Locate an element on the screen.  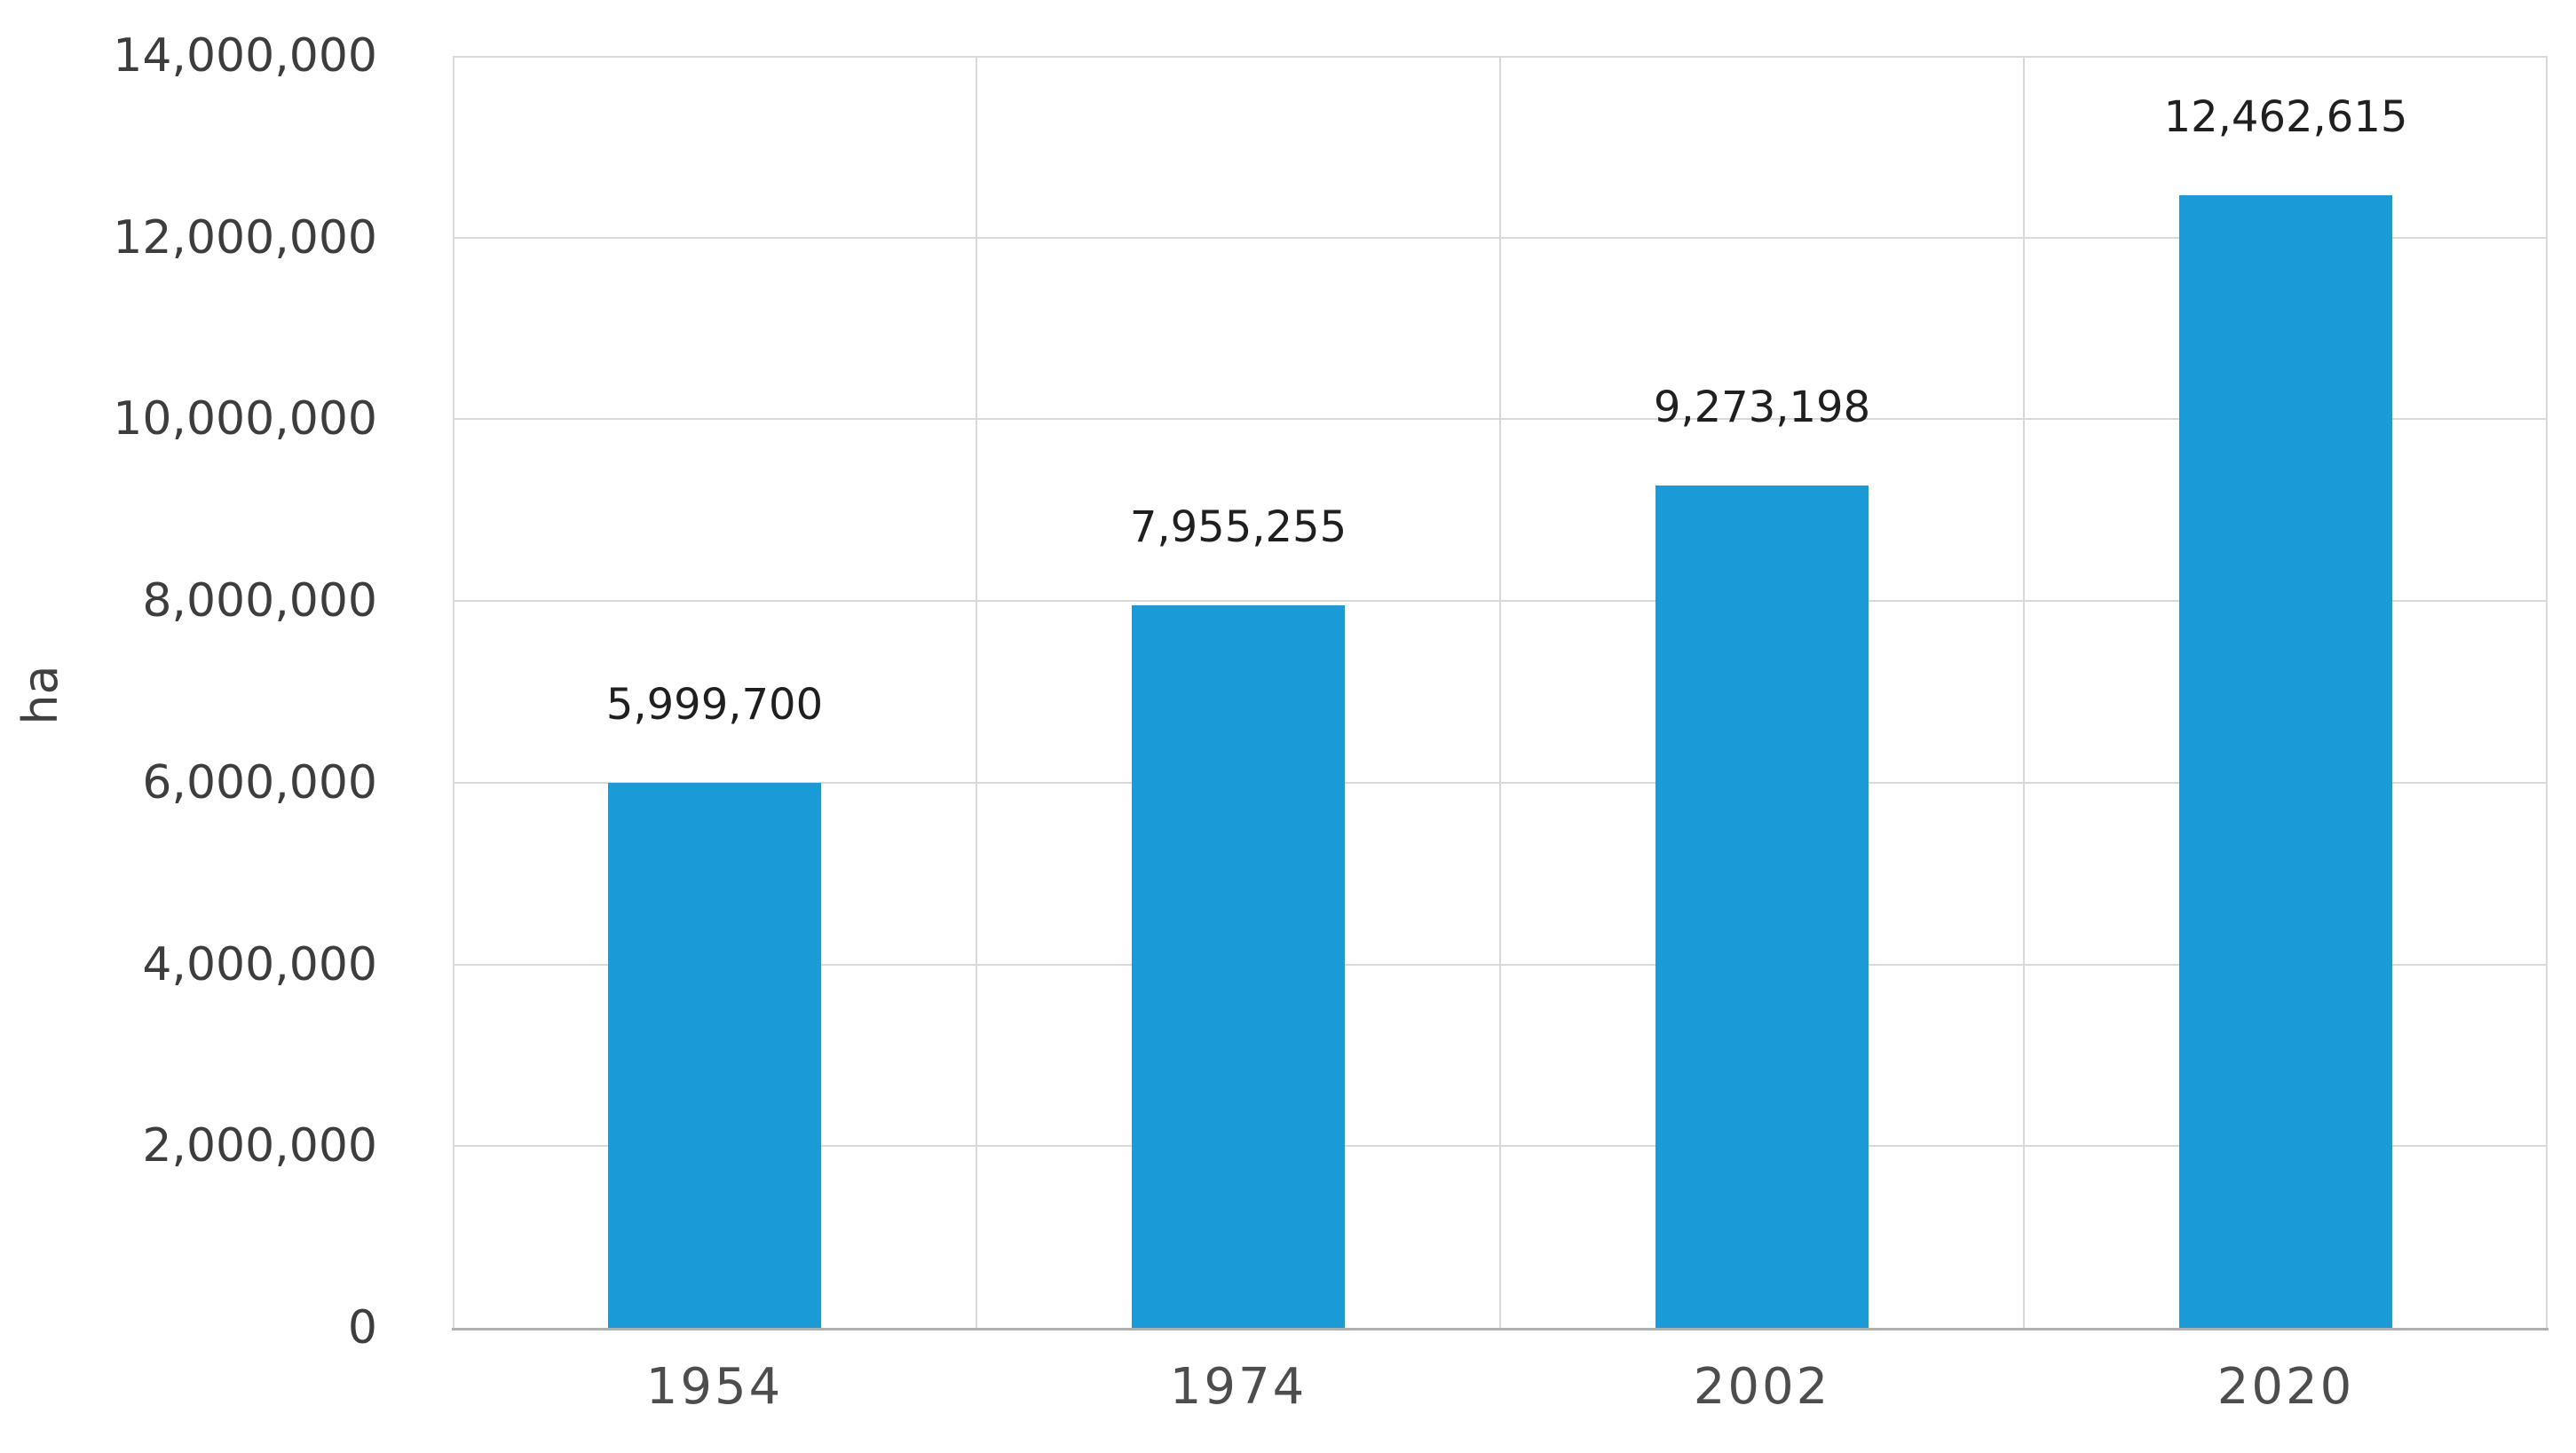
y-tick-label: 10,000,000 is located at coordinates (245, 419).